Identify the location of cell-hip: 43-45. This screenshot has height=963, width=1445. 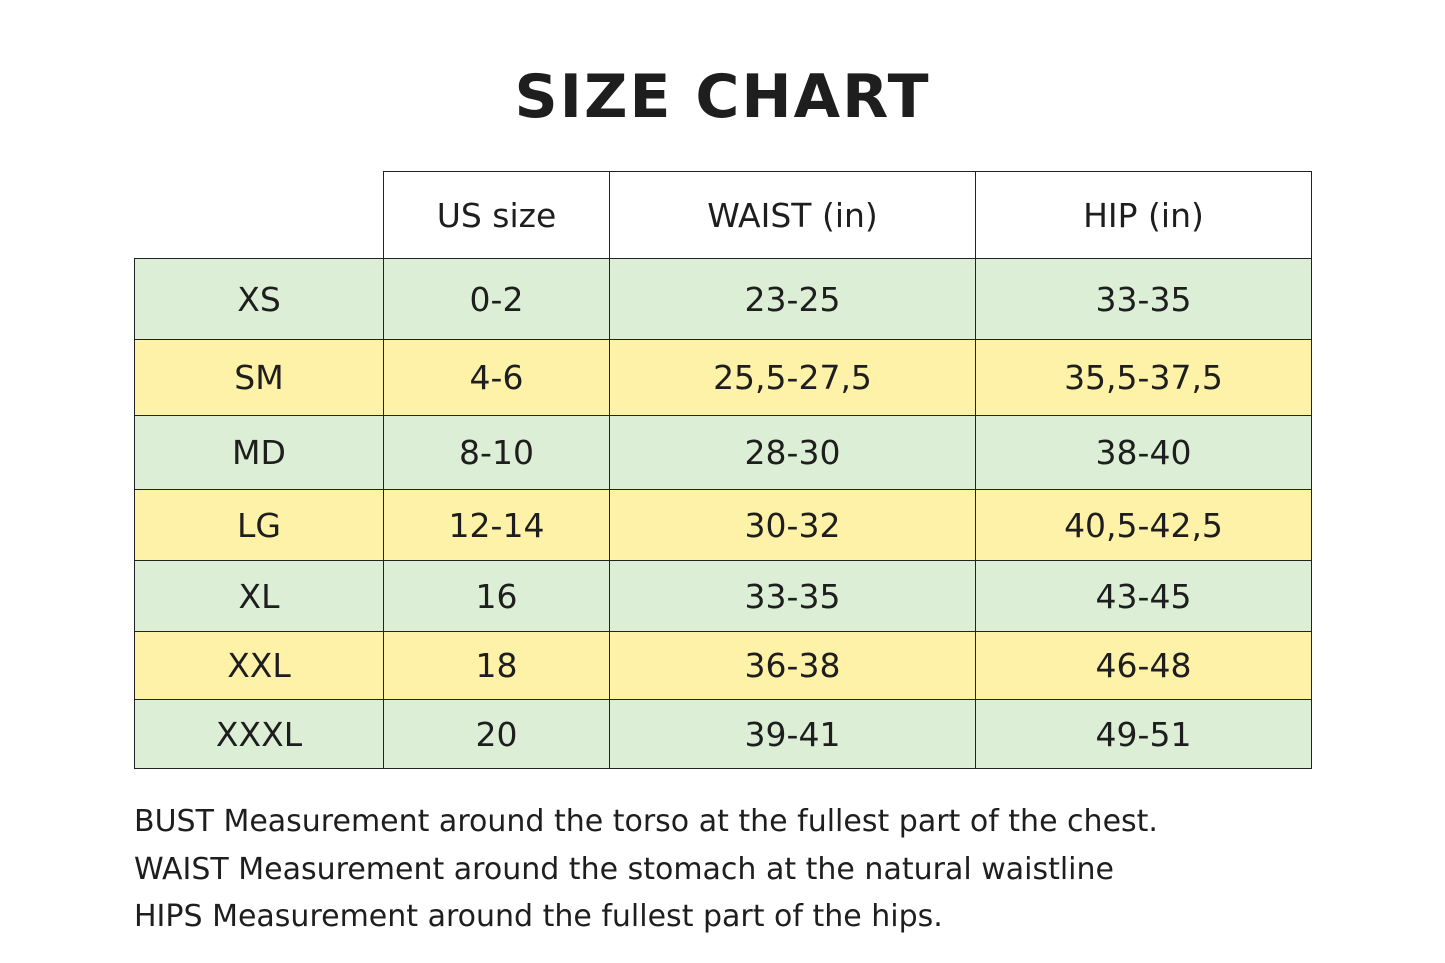
(1143, 596).